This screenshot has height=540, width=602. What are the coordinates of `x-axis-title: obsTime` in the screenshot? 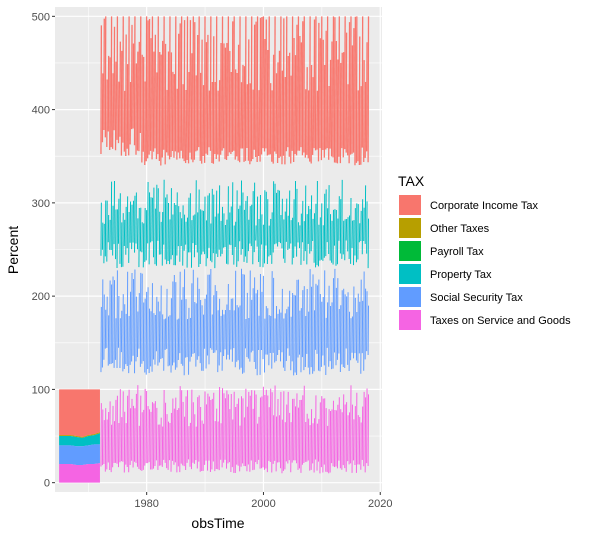 It's located at (217, 523).